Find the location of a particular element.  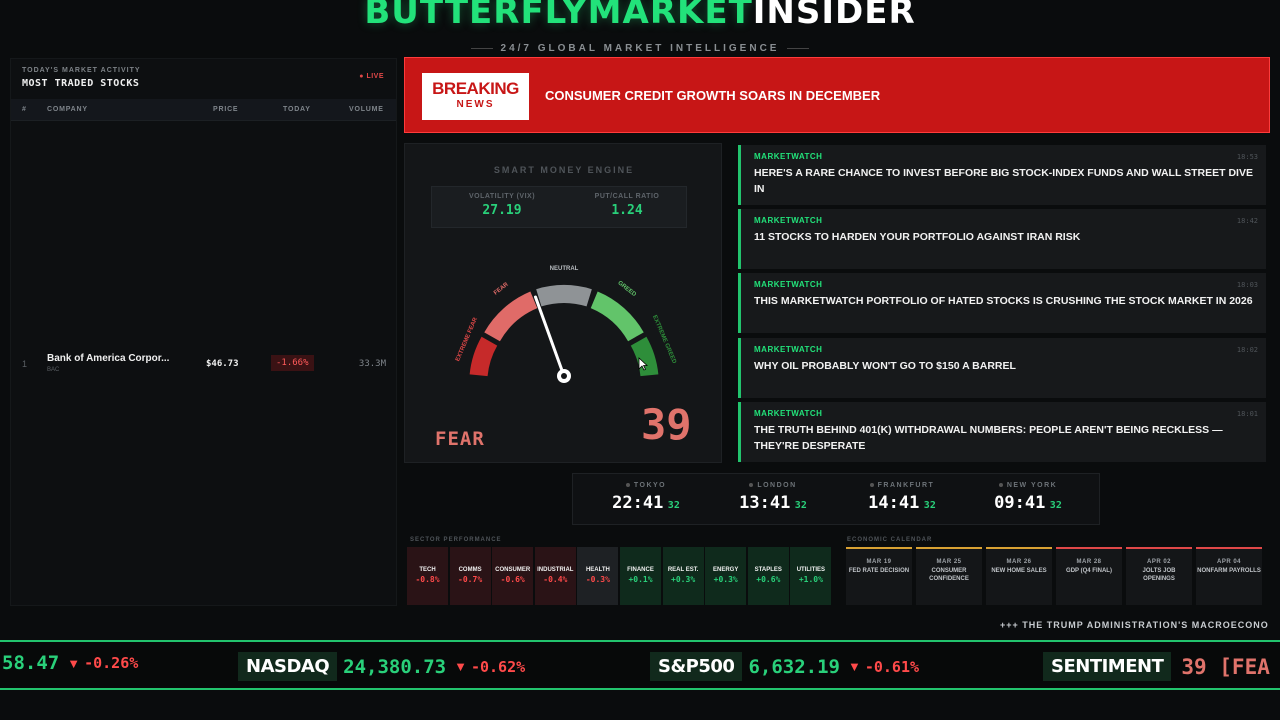

sentiment-score: 39 is located at coordinates (666, 424).